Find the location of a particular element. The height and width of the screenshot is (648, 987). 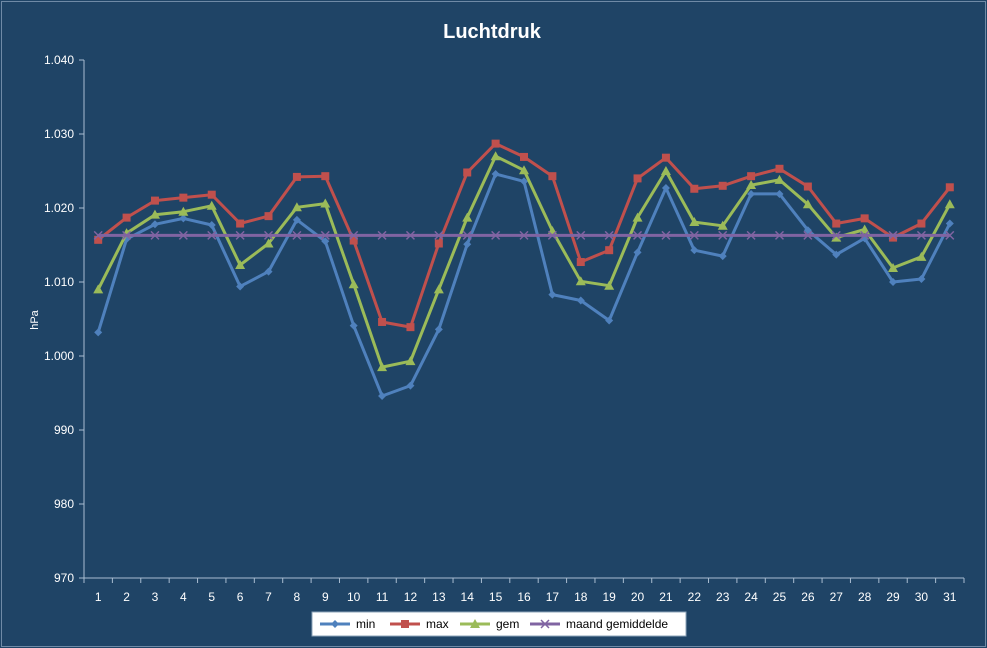

y-axis-label: hPa is located at coordinates (35, 319).